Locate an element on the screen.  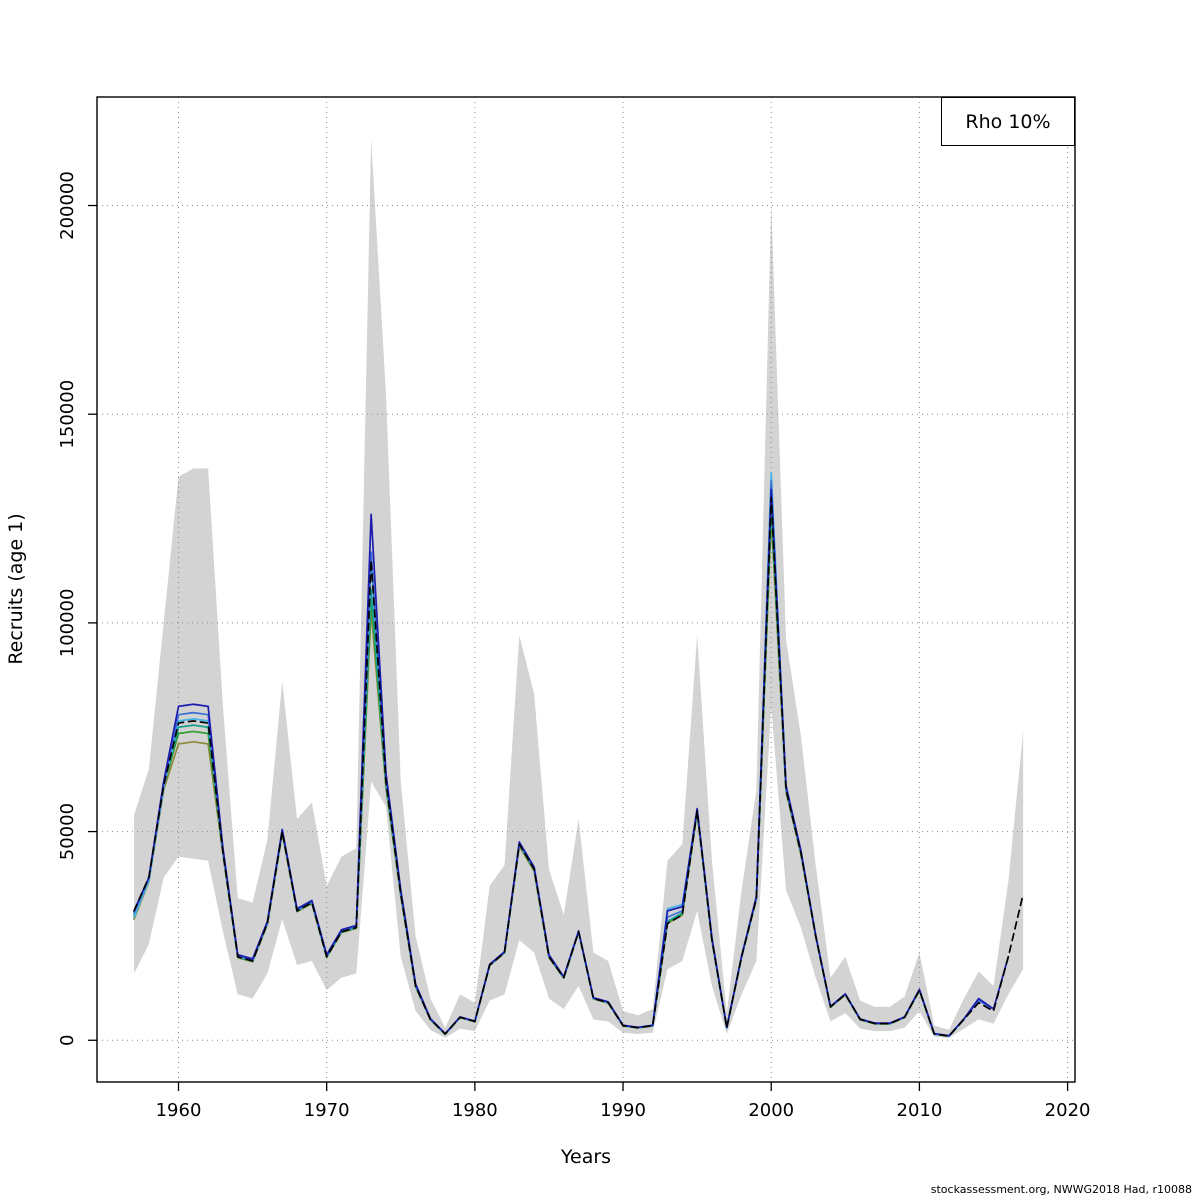
y-tick-label: 50000 is located at coordinates (67, 831).